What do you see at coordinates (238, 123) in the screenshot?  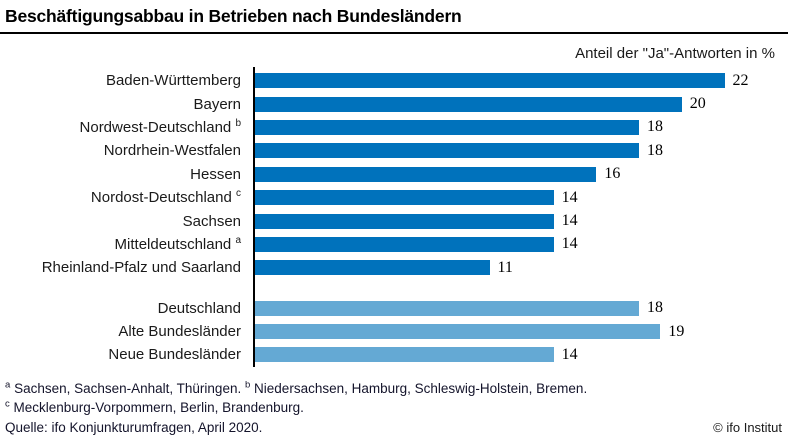 I see `category-footnote-mark: b` at bounding box center [238, 123].